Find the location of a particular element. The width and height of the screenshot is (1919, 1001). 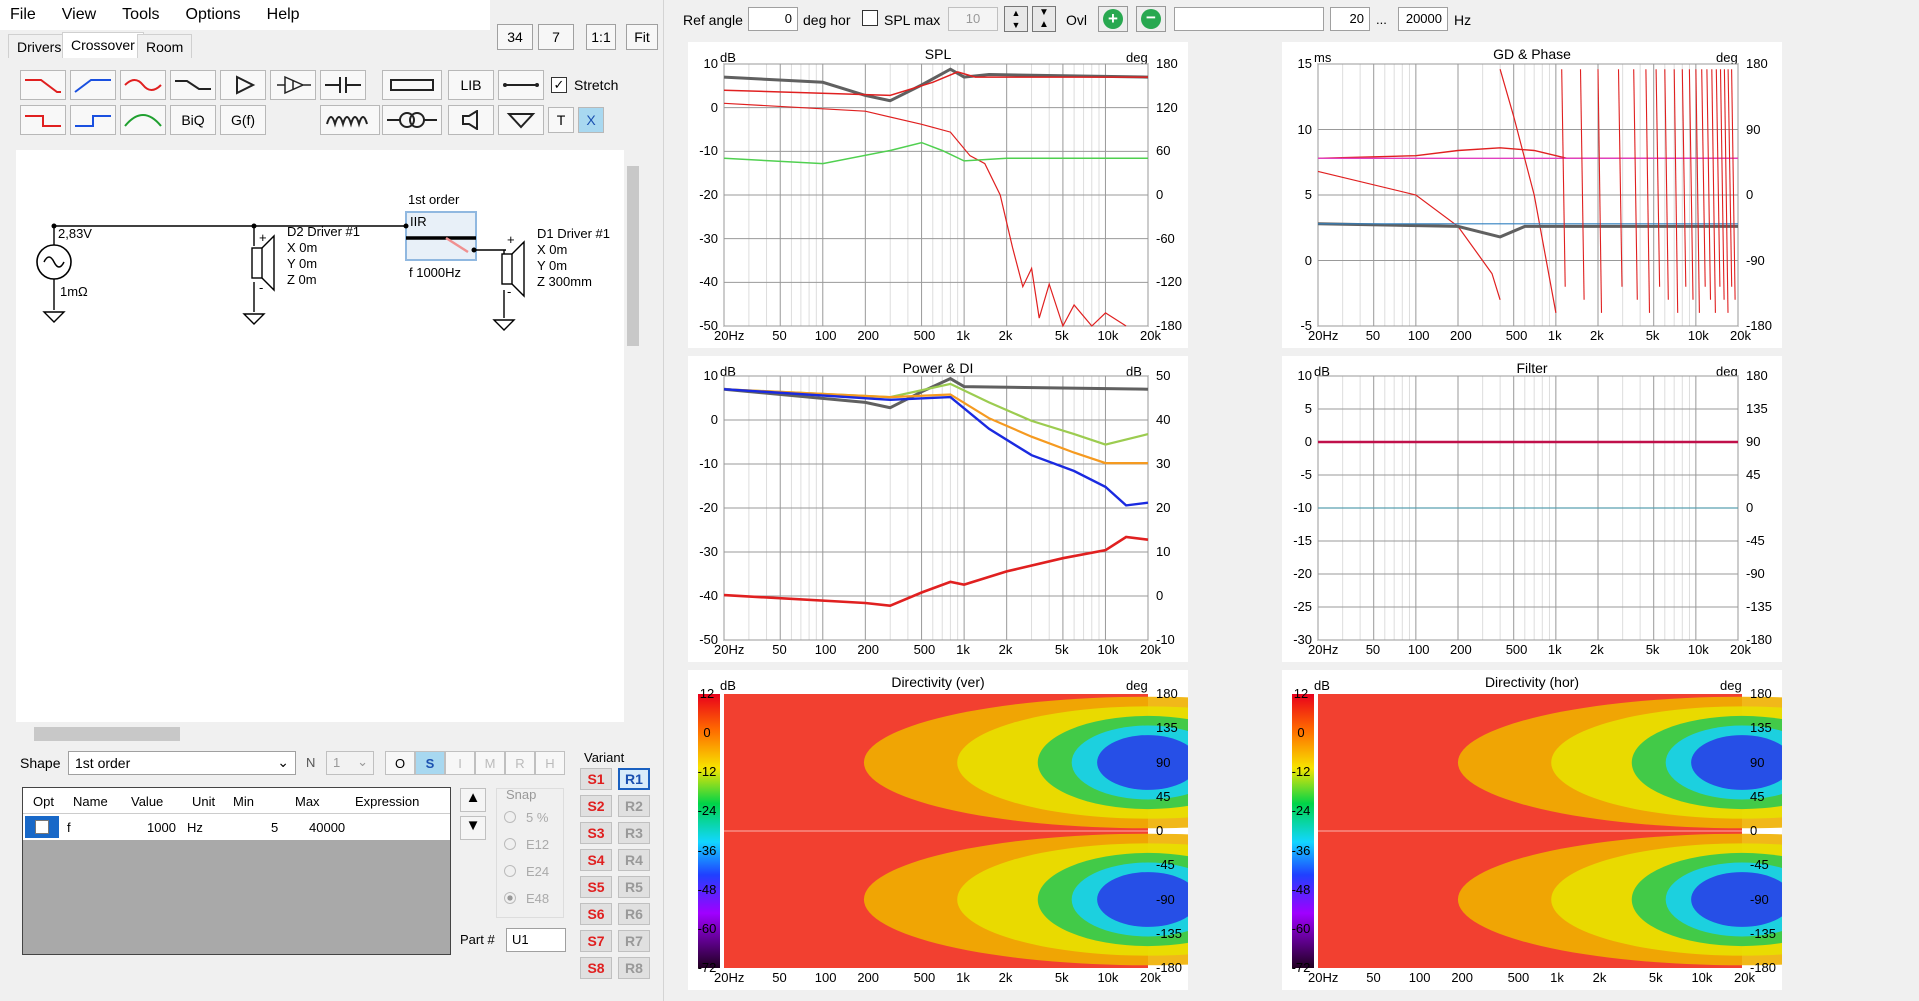

filter-ytick-right: 0 is located at coordinates (1750, 507).